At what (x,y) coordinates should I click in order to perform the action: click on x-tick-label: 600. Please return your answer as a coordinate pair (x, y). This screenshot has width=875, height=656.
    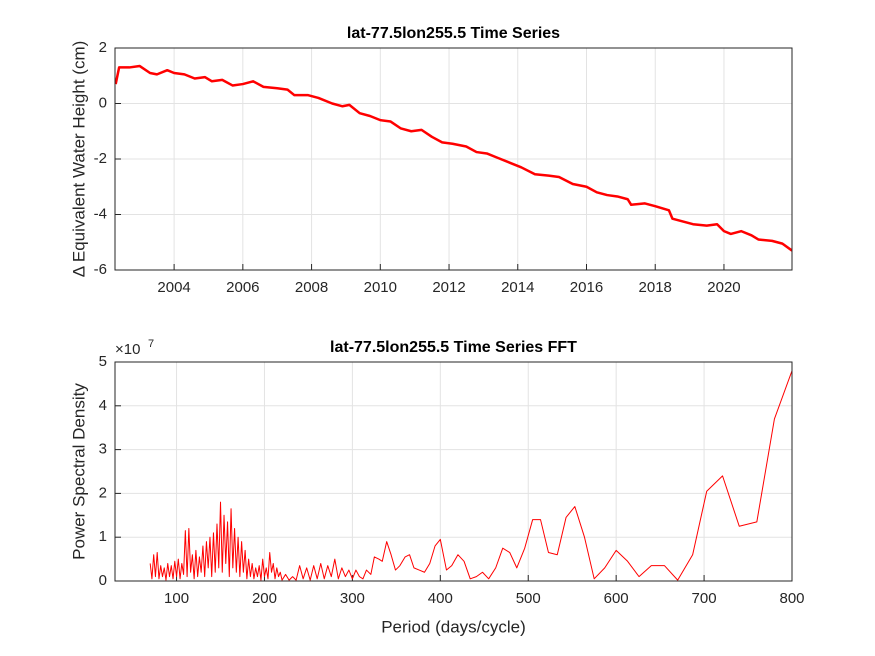
    Looking at the image, I should click on (616, 598).